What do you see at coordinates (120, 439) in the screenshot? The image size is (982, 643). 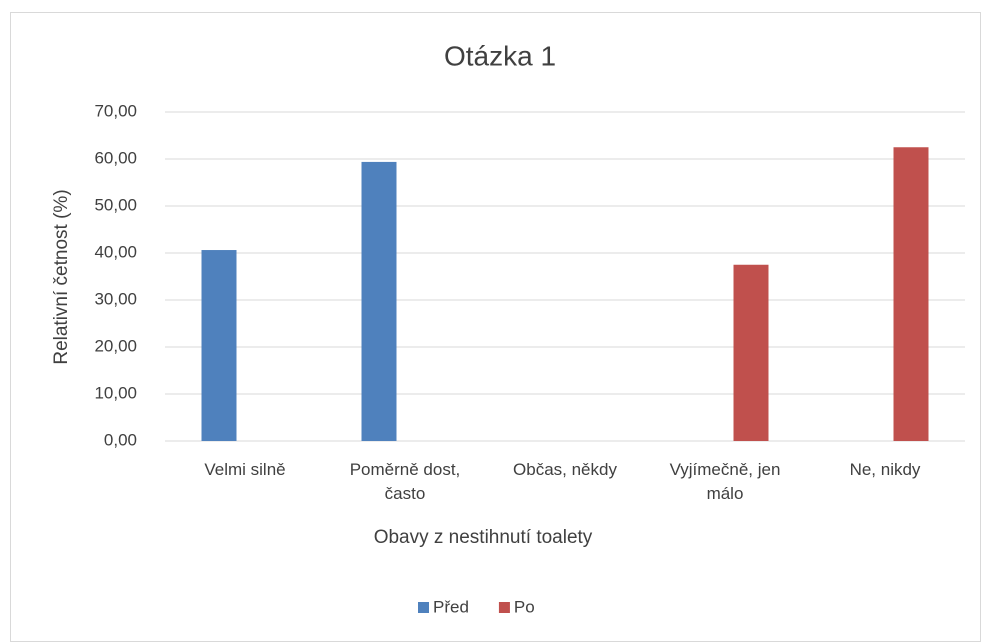 I see `y-tick-label: 0,00` at bounding box center [120, 439].